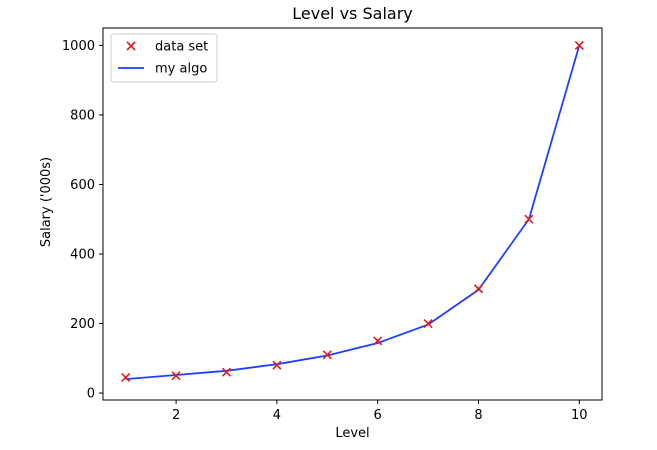 The image size is (657, 450). What do you see at coordinates (82, 185) in the screenshot?
I see `y-tick-label: 600` at bounding box center [82, 185].